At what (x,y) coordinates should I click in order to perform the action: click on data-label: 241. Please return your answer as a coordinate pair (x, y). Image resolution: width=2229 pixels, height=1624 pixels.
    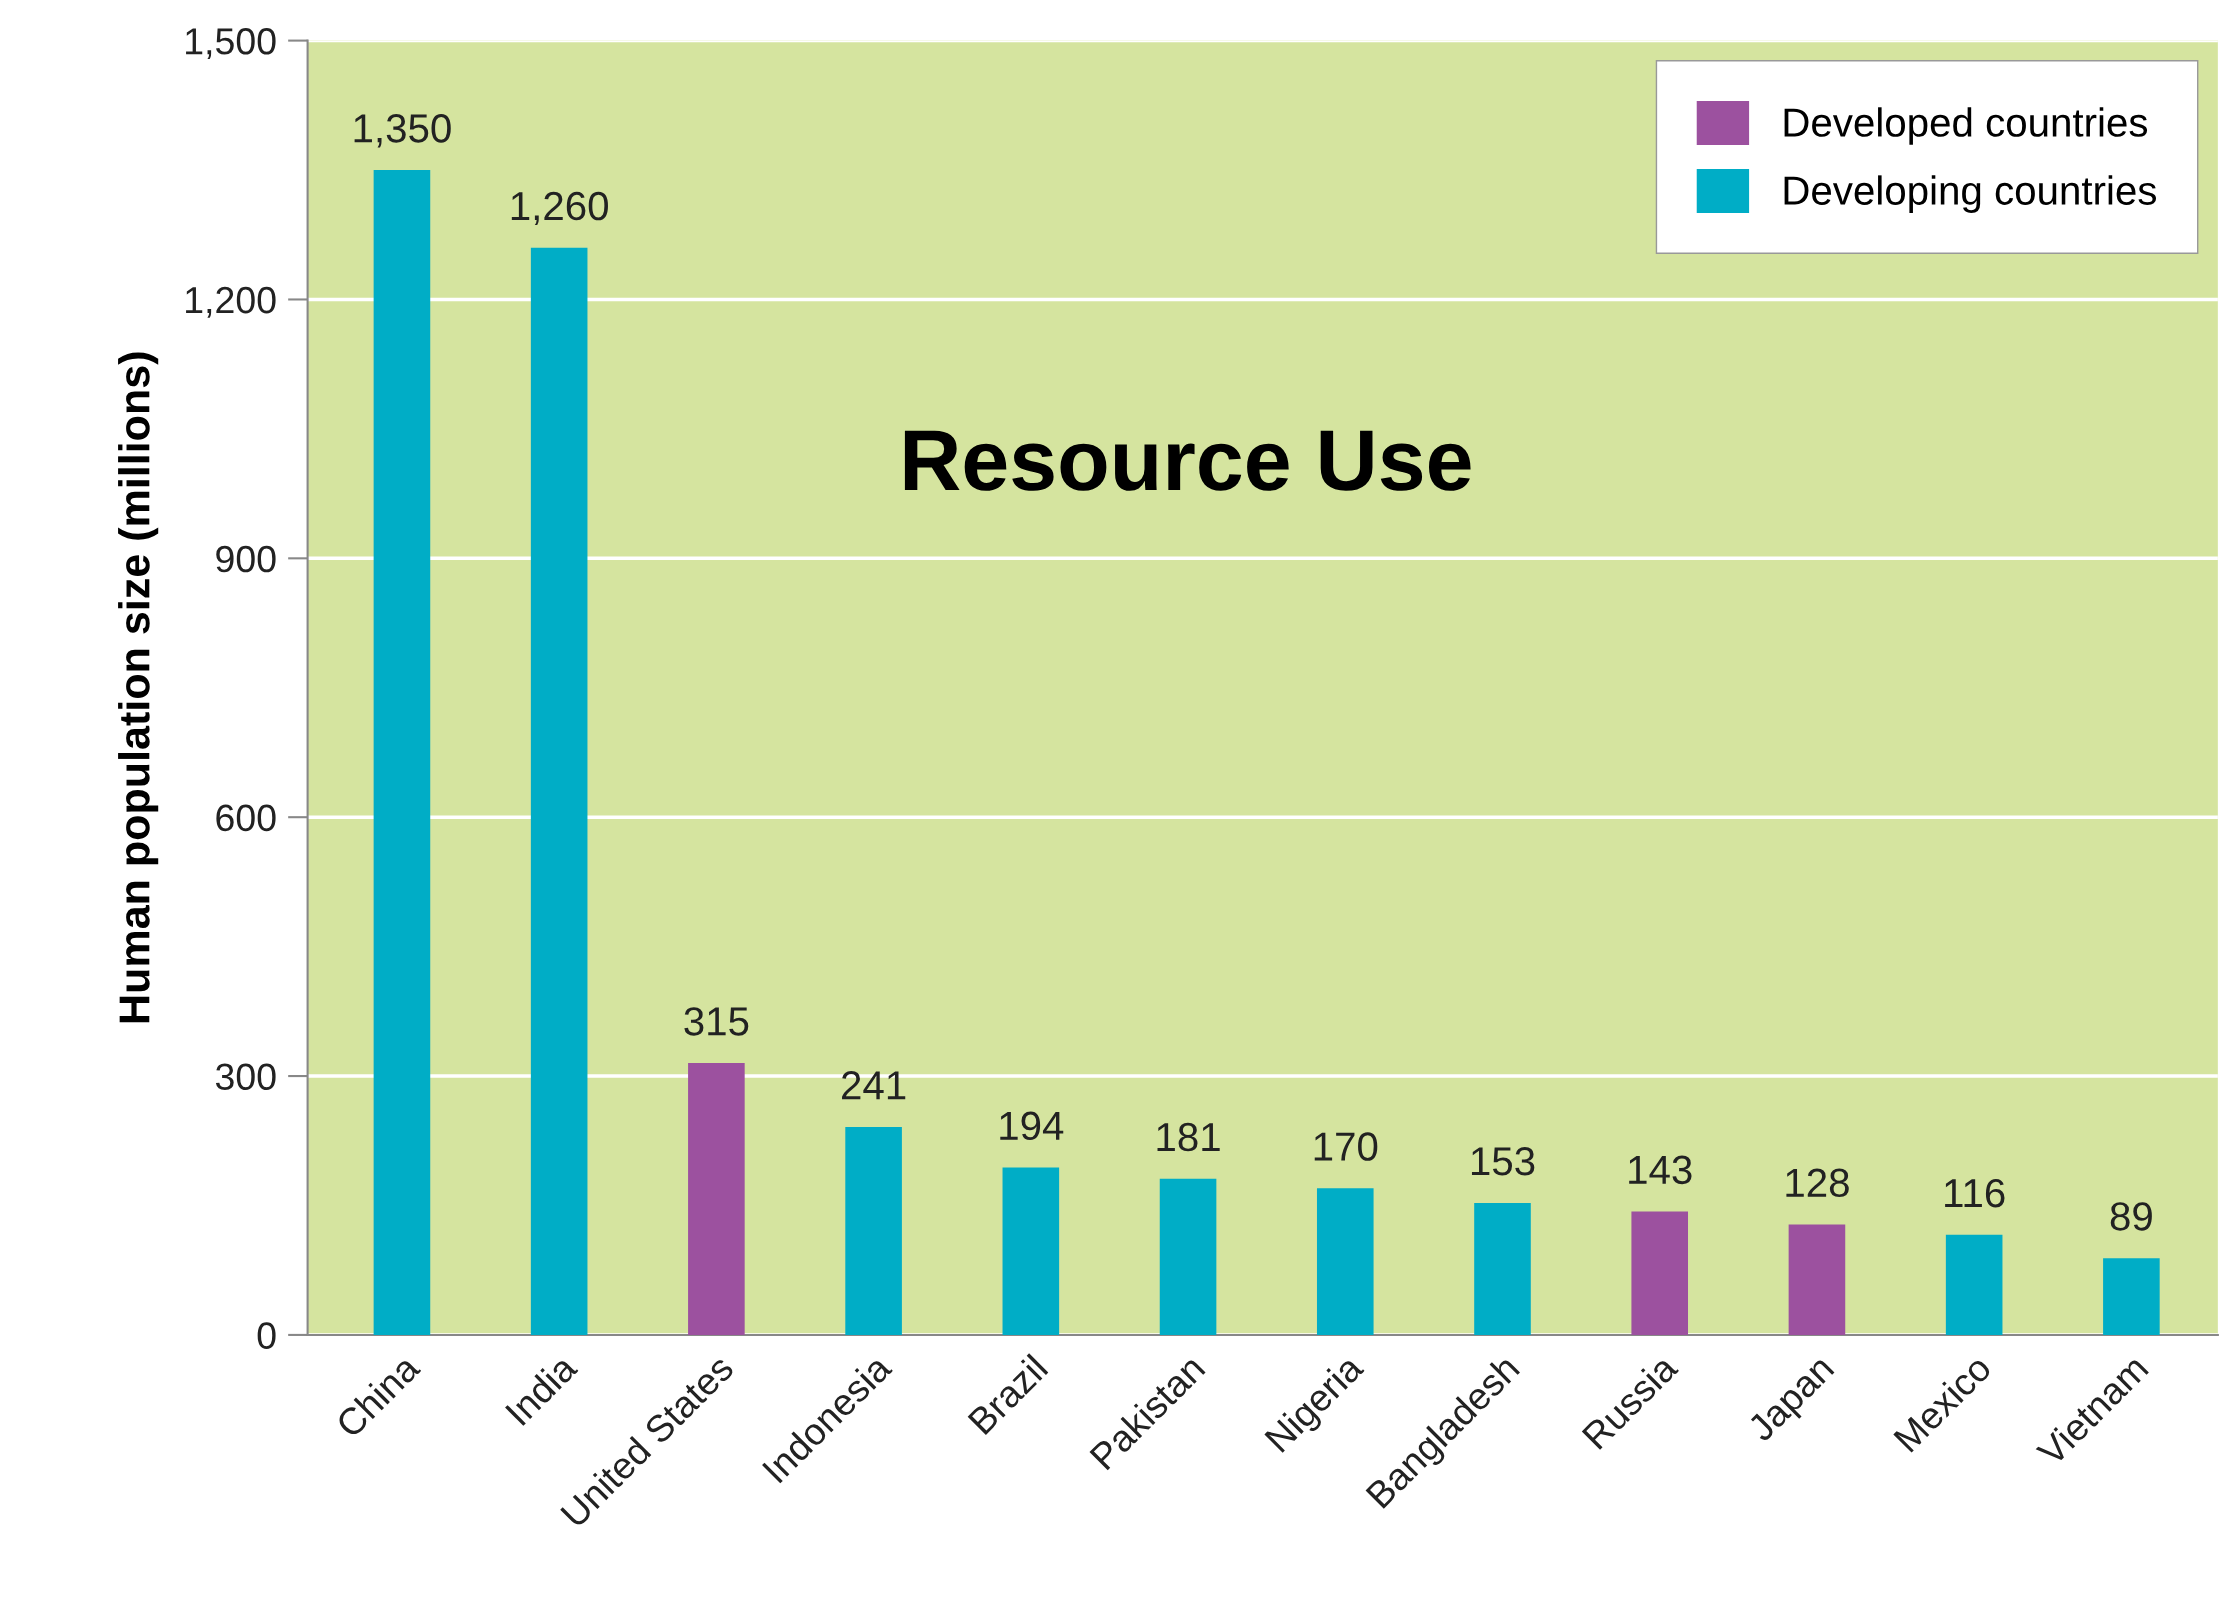
    Looking at the image, I should click on (874, 1085).